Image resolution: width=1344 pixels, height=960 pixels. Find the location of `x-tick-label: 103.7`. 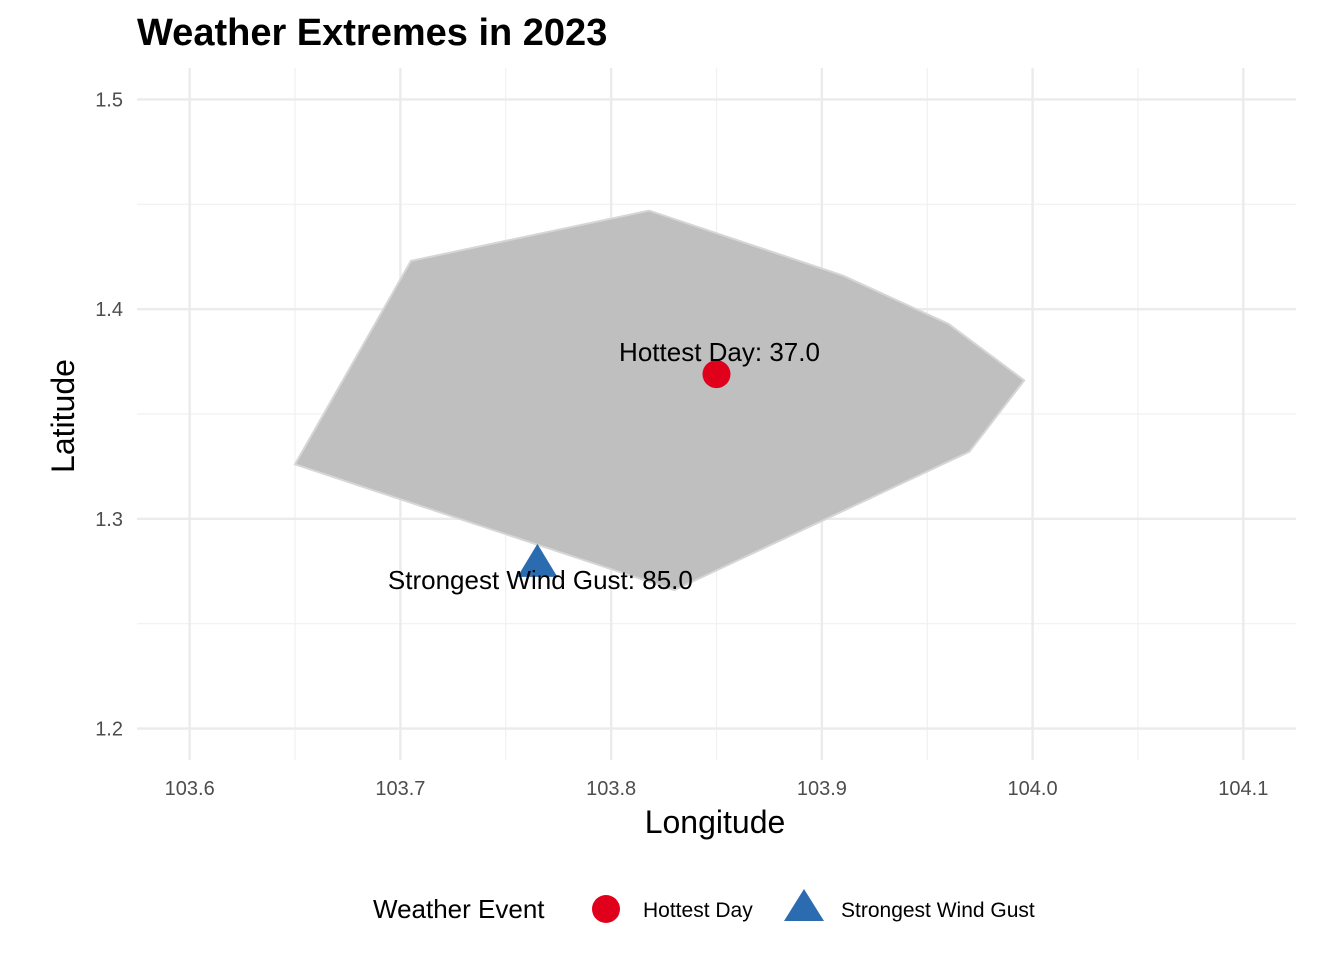

x-tick-label: 103.7 is located at coordinates (400, 789).